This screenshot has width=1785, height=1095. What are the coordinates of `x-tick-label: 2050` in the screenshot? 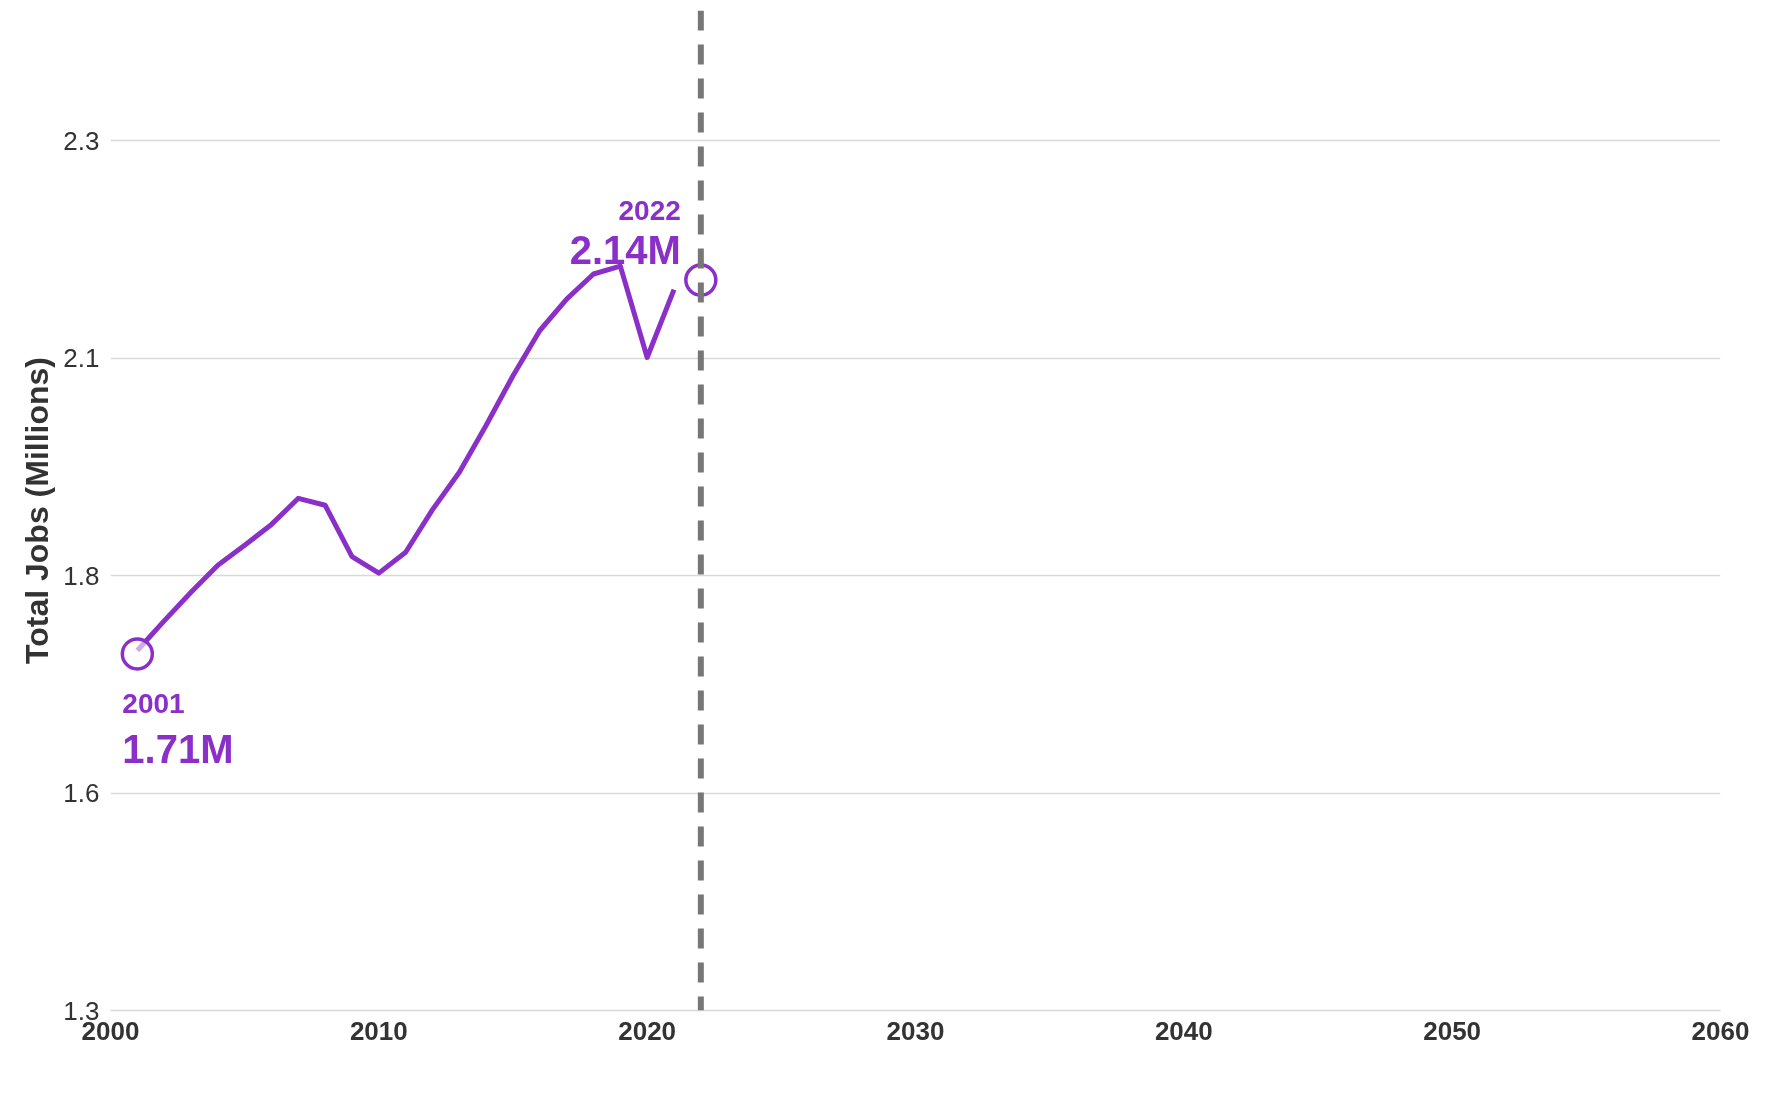 It's located at (1452, 1030).